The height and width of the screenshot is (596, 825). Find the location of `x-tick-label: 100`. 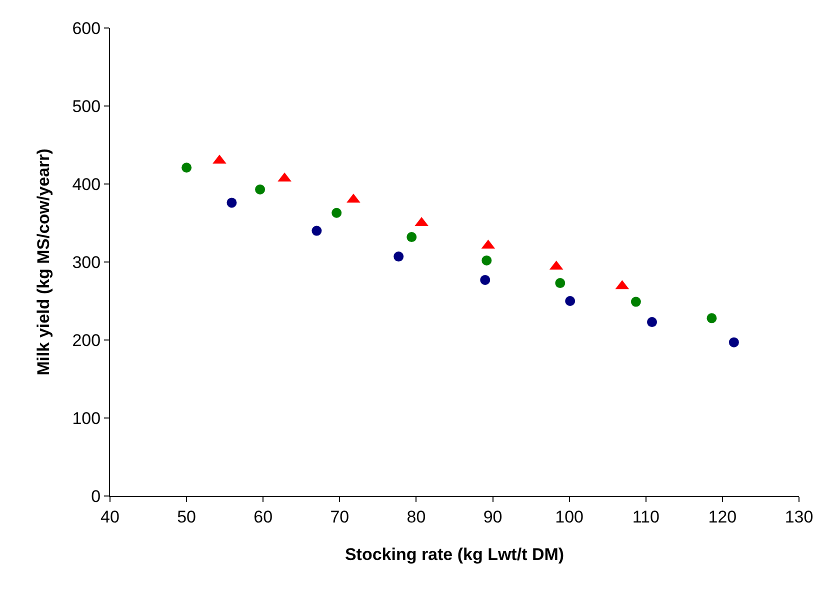

x-tick-label: 100 is located at coordinates (569, 516).